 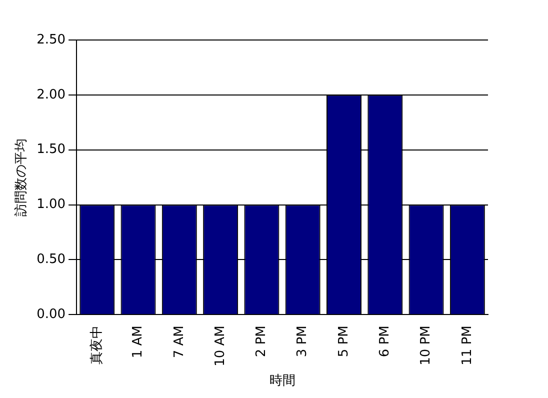 What do you see at coordinates (138, 342) in the screenshot?
I see `x-tick-label: 1 AM` at bounding box center [138, 342].